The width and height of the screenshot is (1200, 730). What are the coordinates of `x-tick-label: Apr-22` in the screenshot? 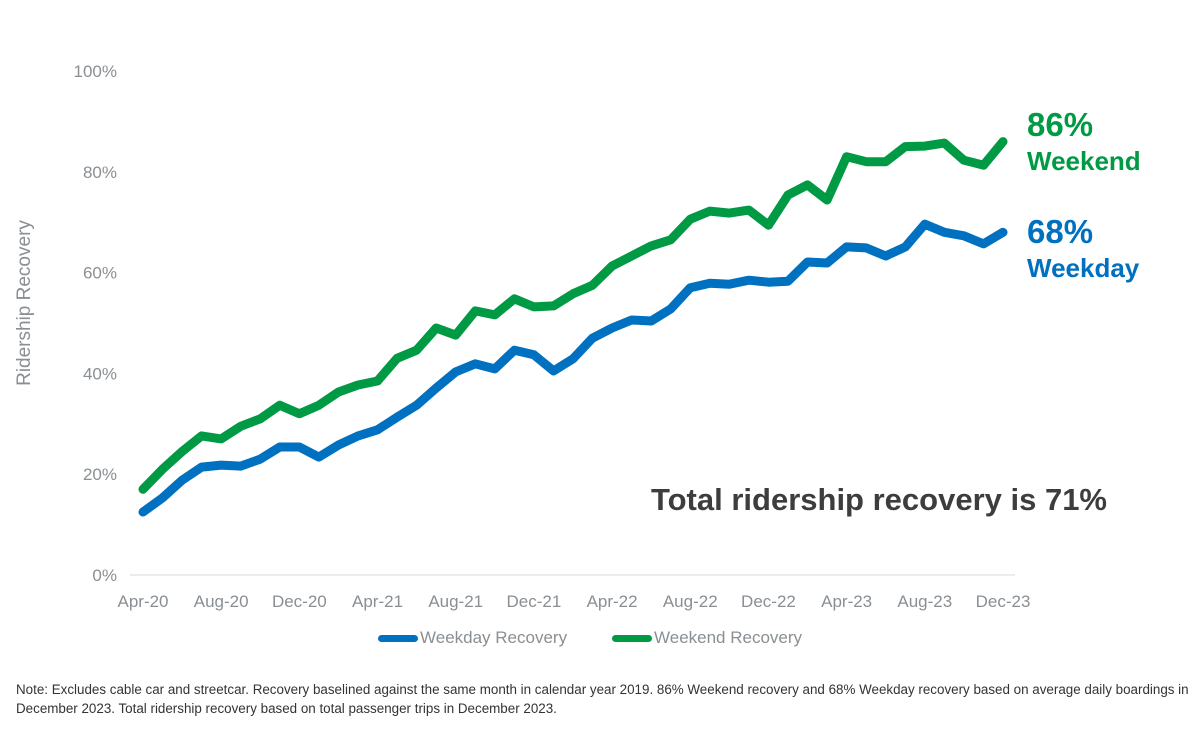 It's located at (612, 601).